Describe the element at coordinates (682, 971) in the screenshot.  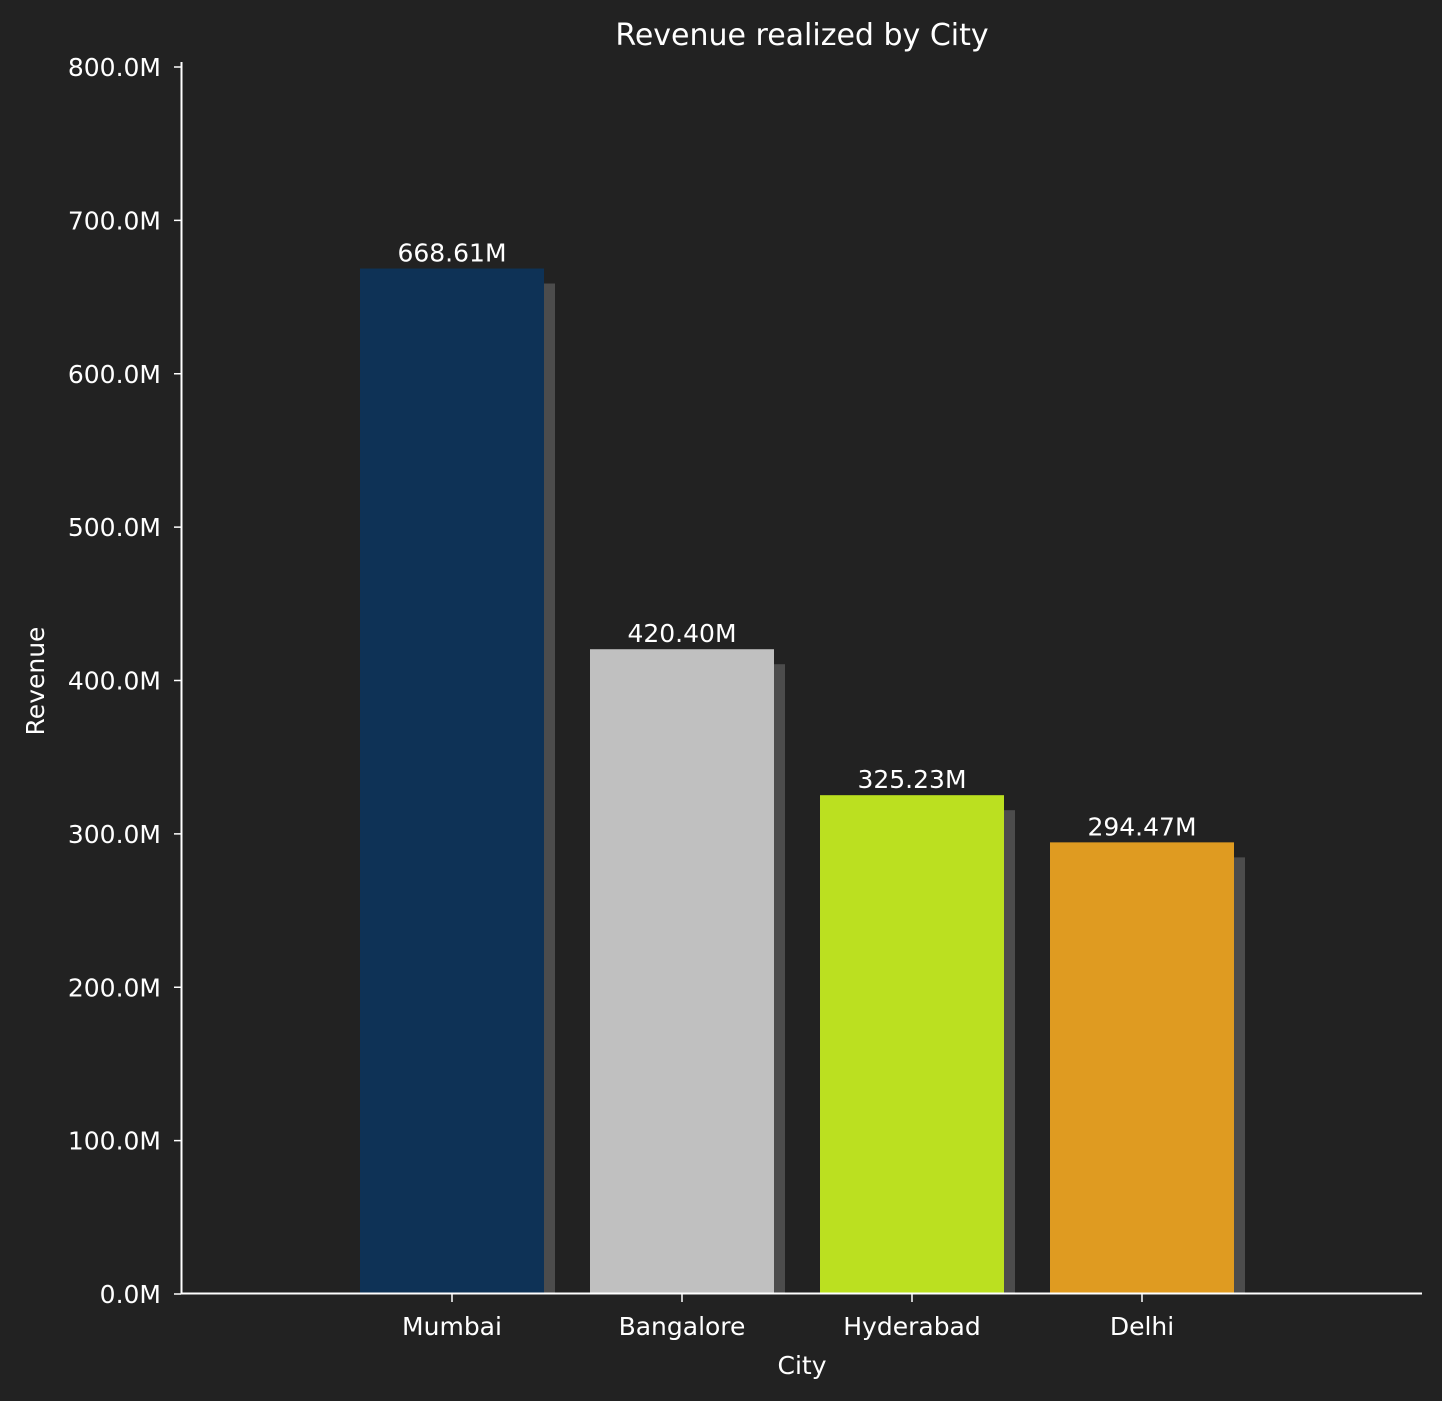
I see `bar-bangalore` at that location.